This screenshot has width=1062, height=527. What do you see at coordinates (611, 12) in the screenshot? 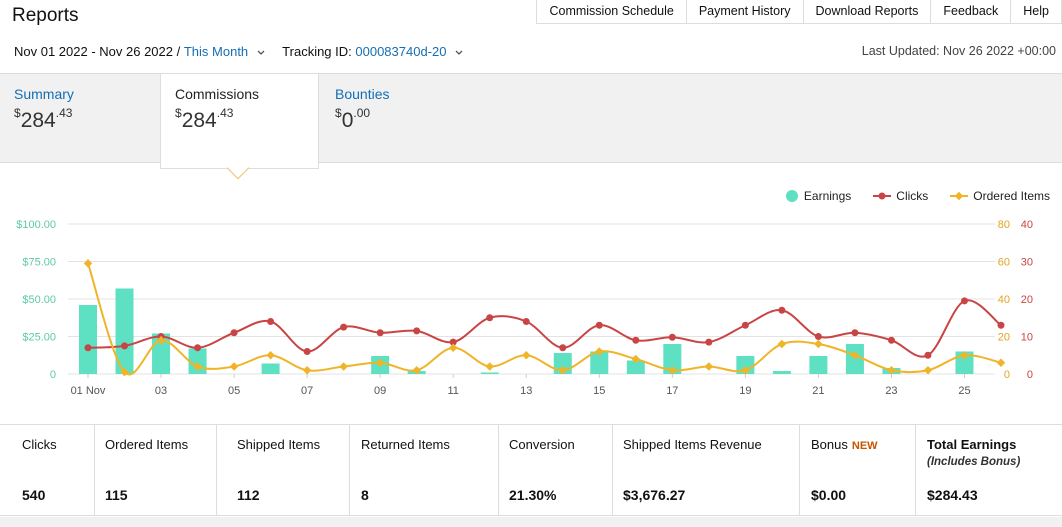
I see `nav-commission-schedule: Commission Schedule` at bounding box center [611, 12].